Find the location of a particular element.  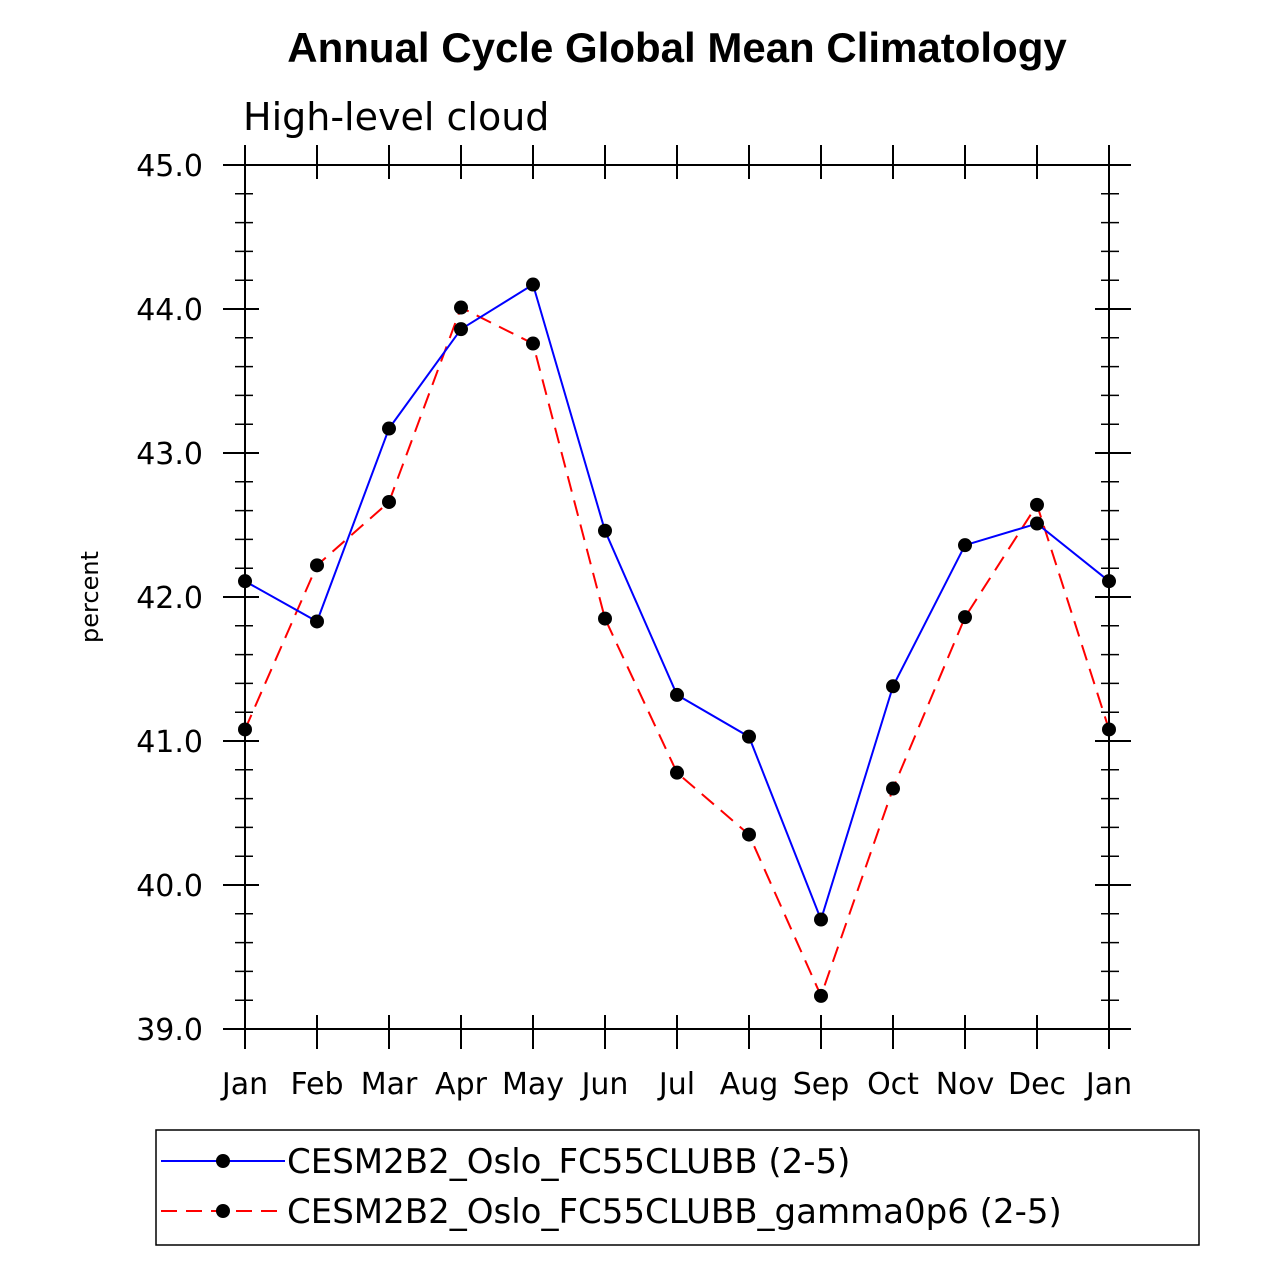

x-tick-label: Nov is located at coordinates (965, 1084).